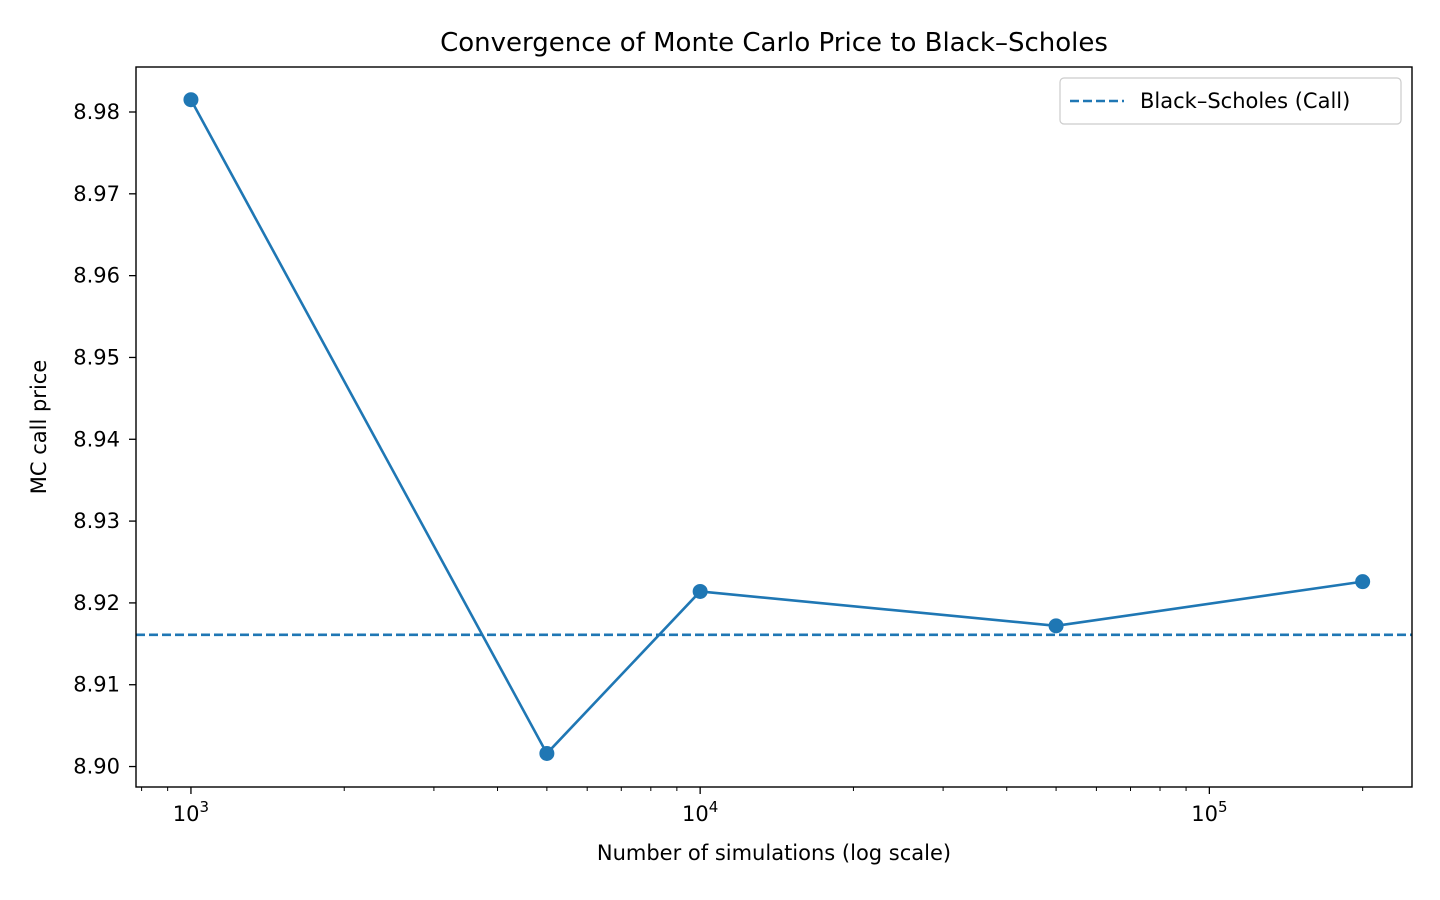 The height and width of the screenshot is (900, 1440). I want to click on legend-entry-black-scholes: Black–Scholes (Call), so click(1245, 101).